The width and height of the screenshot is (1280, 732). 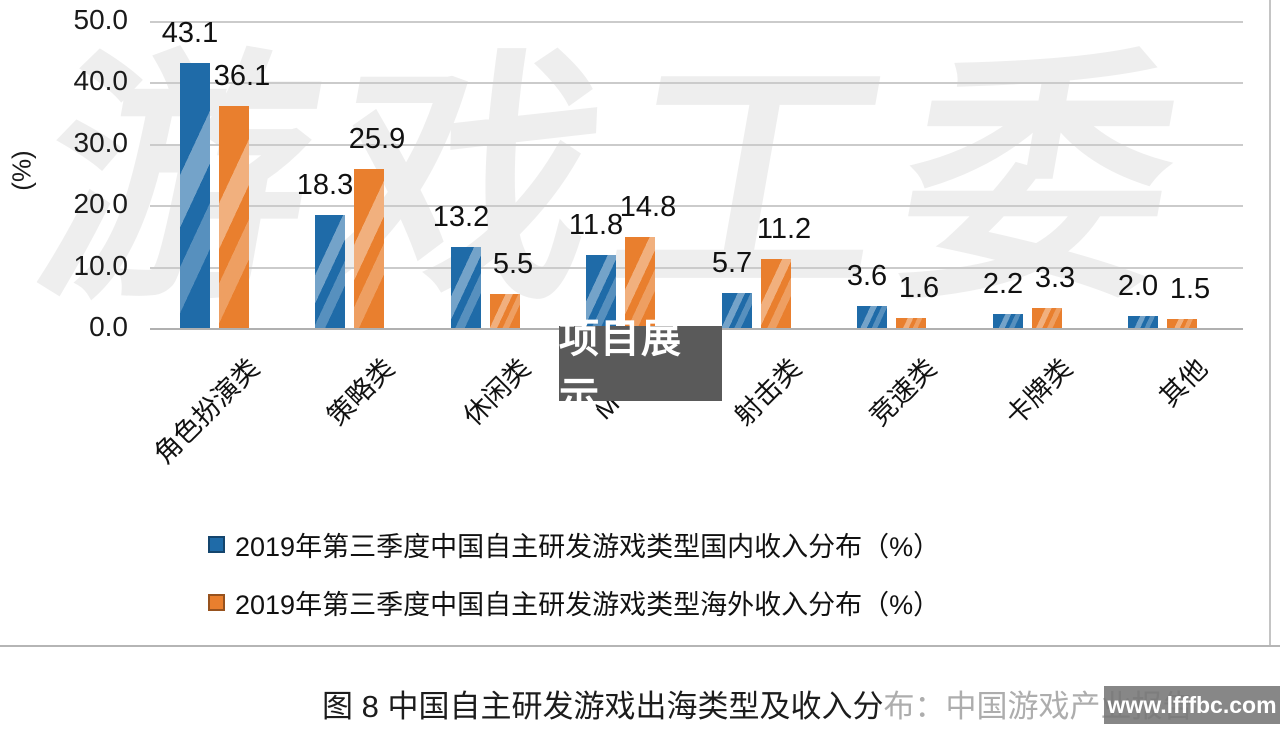 I want to click on y-tick-label: 10.0, so click(x=101, y=265).